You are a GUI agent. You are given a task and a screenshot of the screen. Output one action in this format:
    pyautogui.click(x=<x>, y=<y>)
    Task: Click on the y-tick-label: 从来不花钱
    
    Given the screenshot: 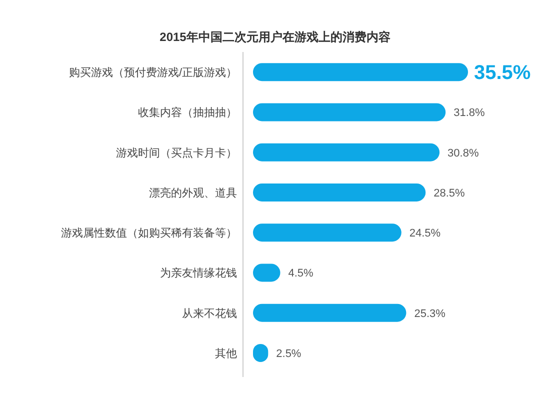 What is the action you would take?
    pyautogui.click(x=209, y=313)
    